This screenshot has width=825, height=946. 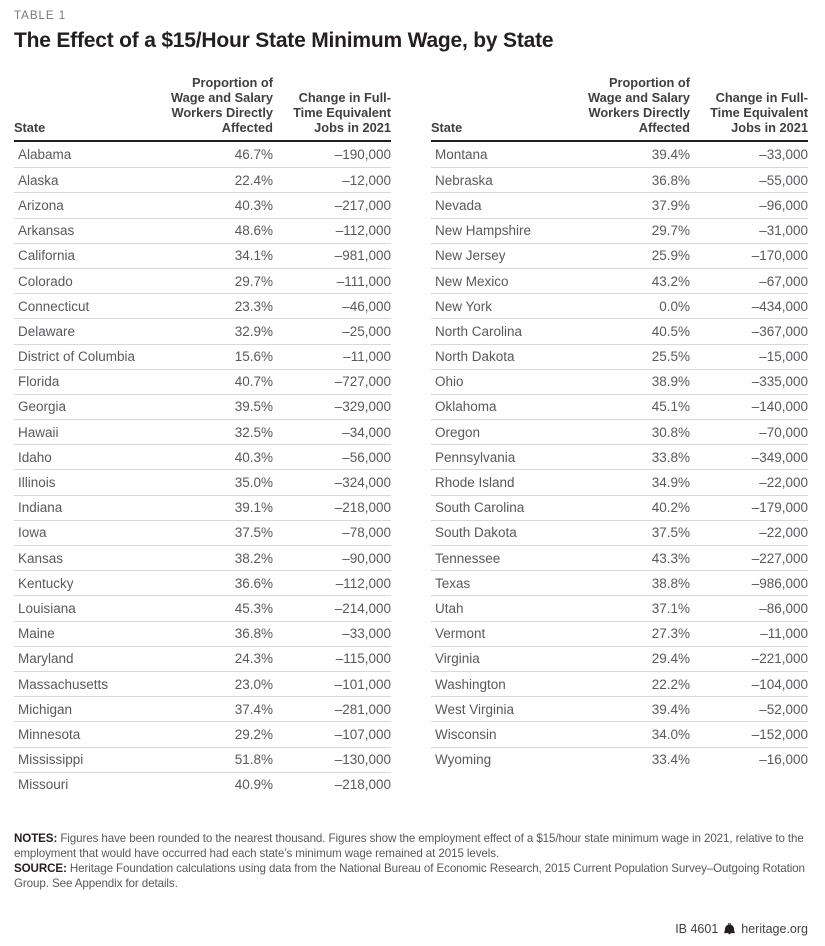 I want to click on jobs-change-value: –115,000, so click(x=363, y=659).